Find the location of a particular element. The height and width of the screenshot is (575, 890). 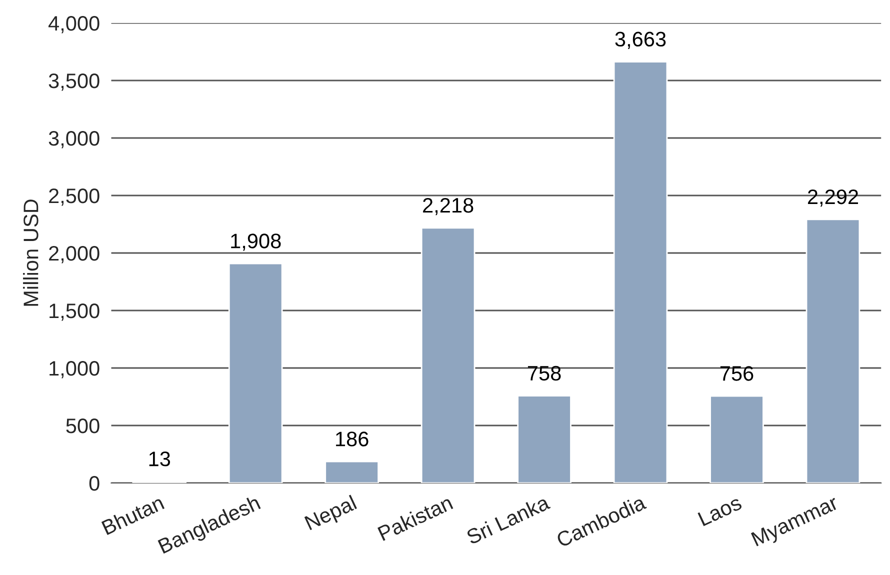

data-label: 186 is located at coordinates (352, 439).